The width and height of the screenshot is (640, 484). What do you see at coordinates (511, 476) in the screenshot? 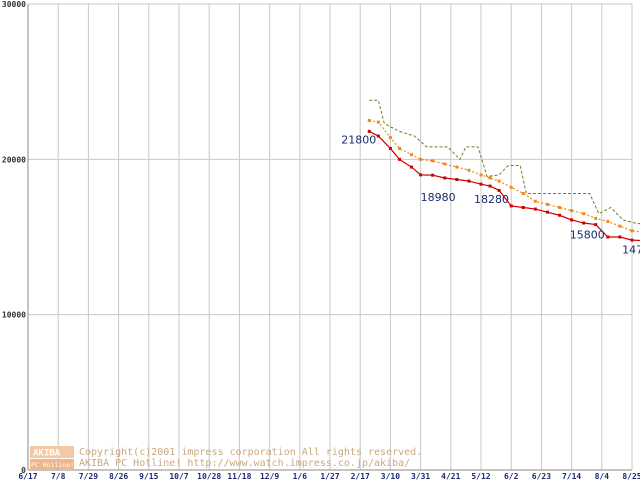
I see `x-tick-label: 6/2` at bounding box center [511, 476].